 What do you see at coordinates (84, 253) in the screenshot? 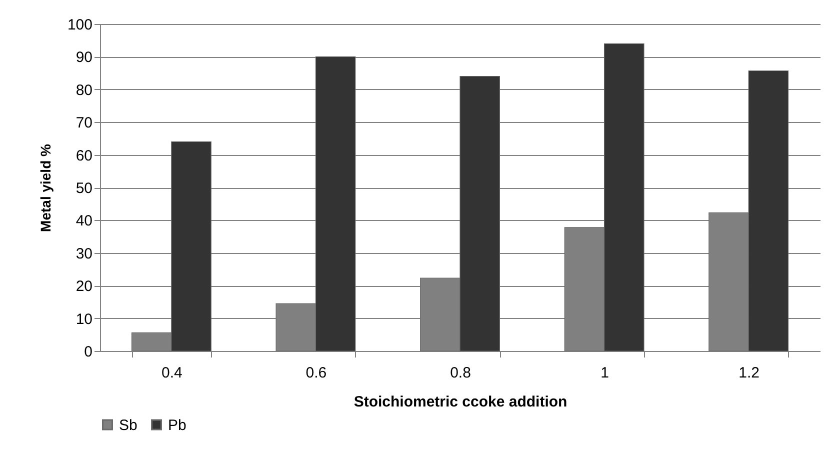
I see `y-tick-label: 30` at bounding box center [84, 253].